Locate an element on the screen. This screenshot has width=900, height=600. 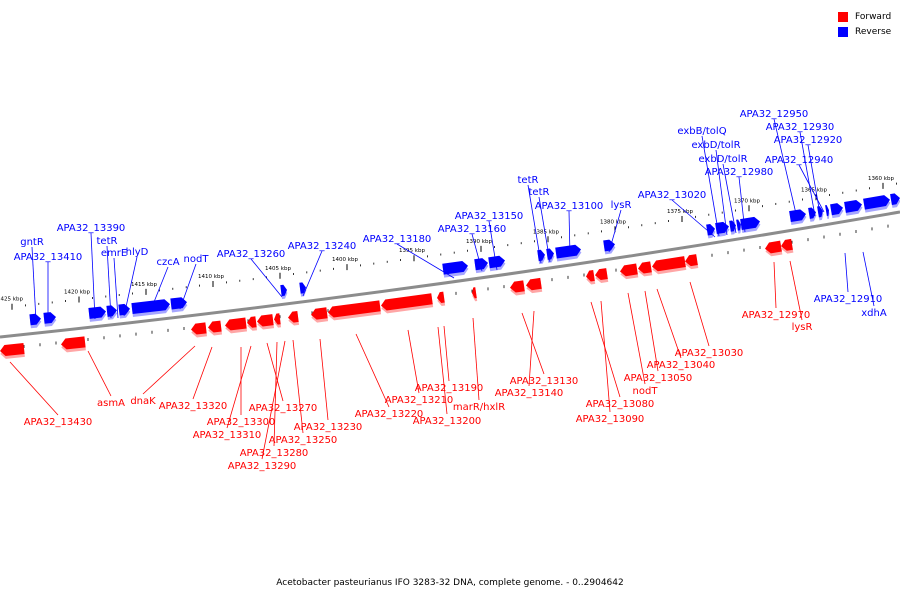
gene-label: APA32_13160 is located at coordinates (472, 229).